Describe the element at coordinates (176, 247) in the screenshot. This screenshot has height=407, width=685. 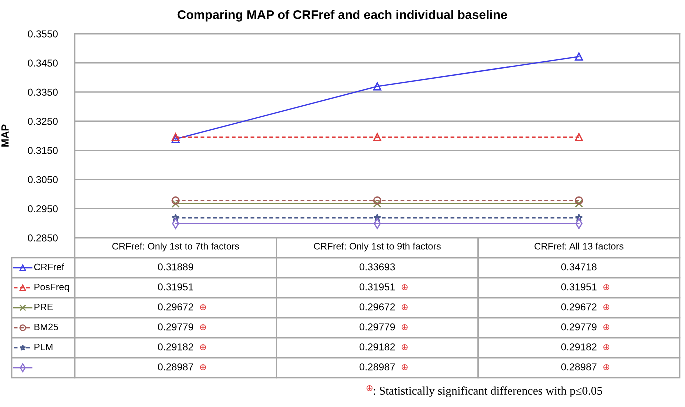
I see `x-tick-label: CRFref: Only 1st to 7th factors` at that location.